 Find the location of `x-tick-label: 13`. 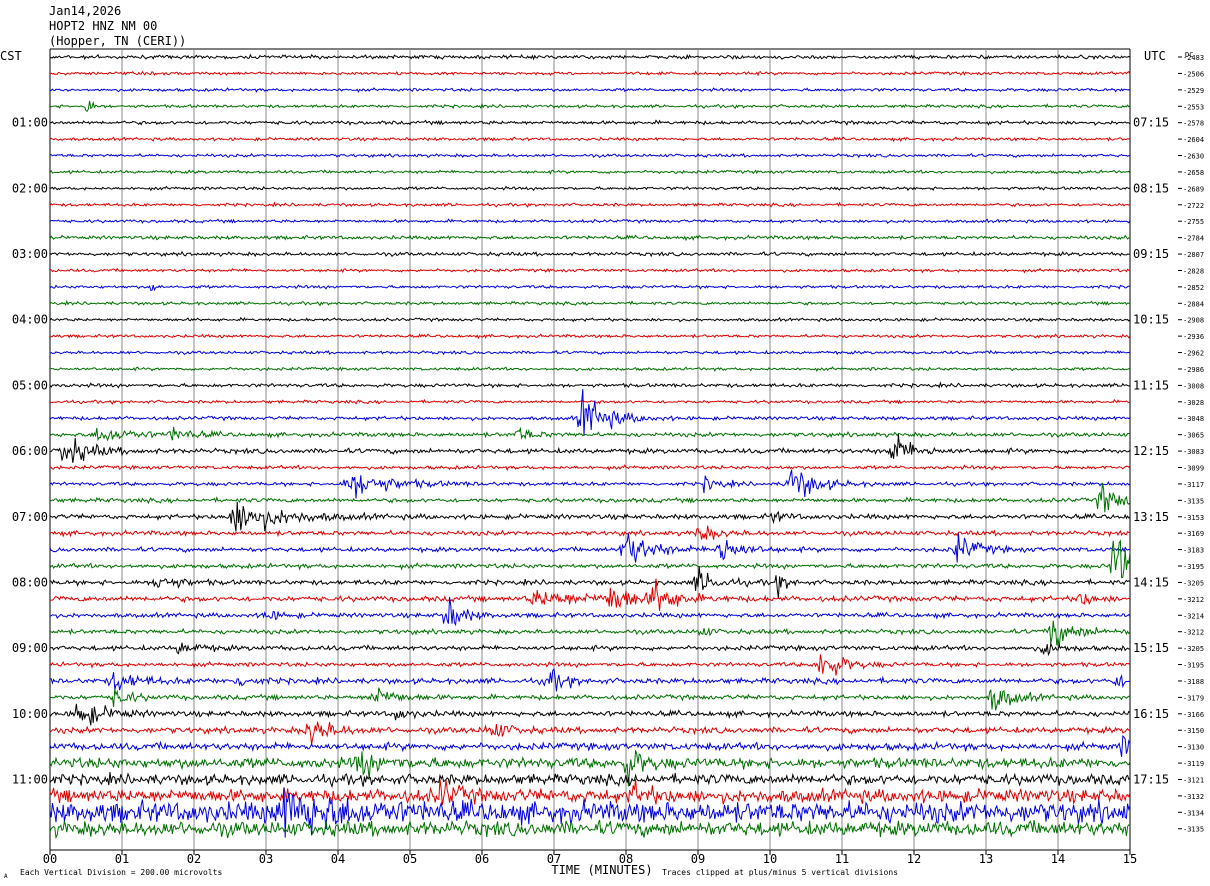

x-tick-label: 13 is located at coordinates (986, 859).